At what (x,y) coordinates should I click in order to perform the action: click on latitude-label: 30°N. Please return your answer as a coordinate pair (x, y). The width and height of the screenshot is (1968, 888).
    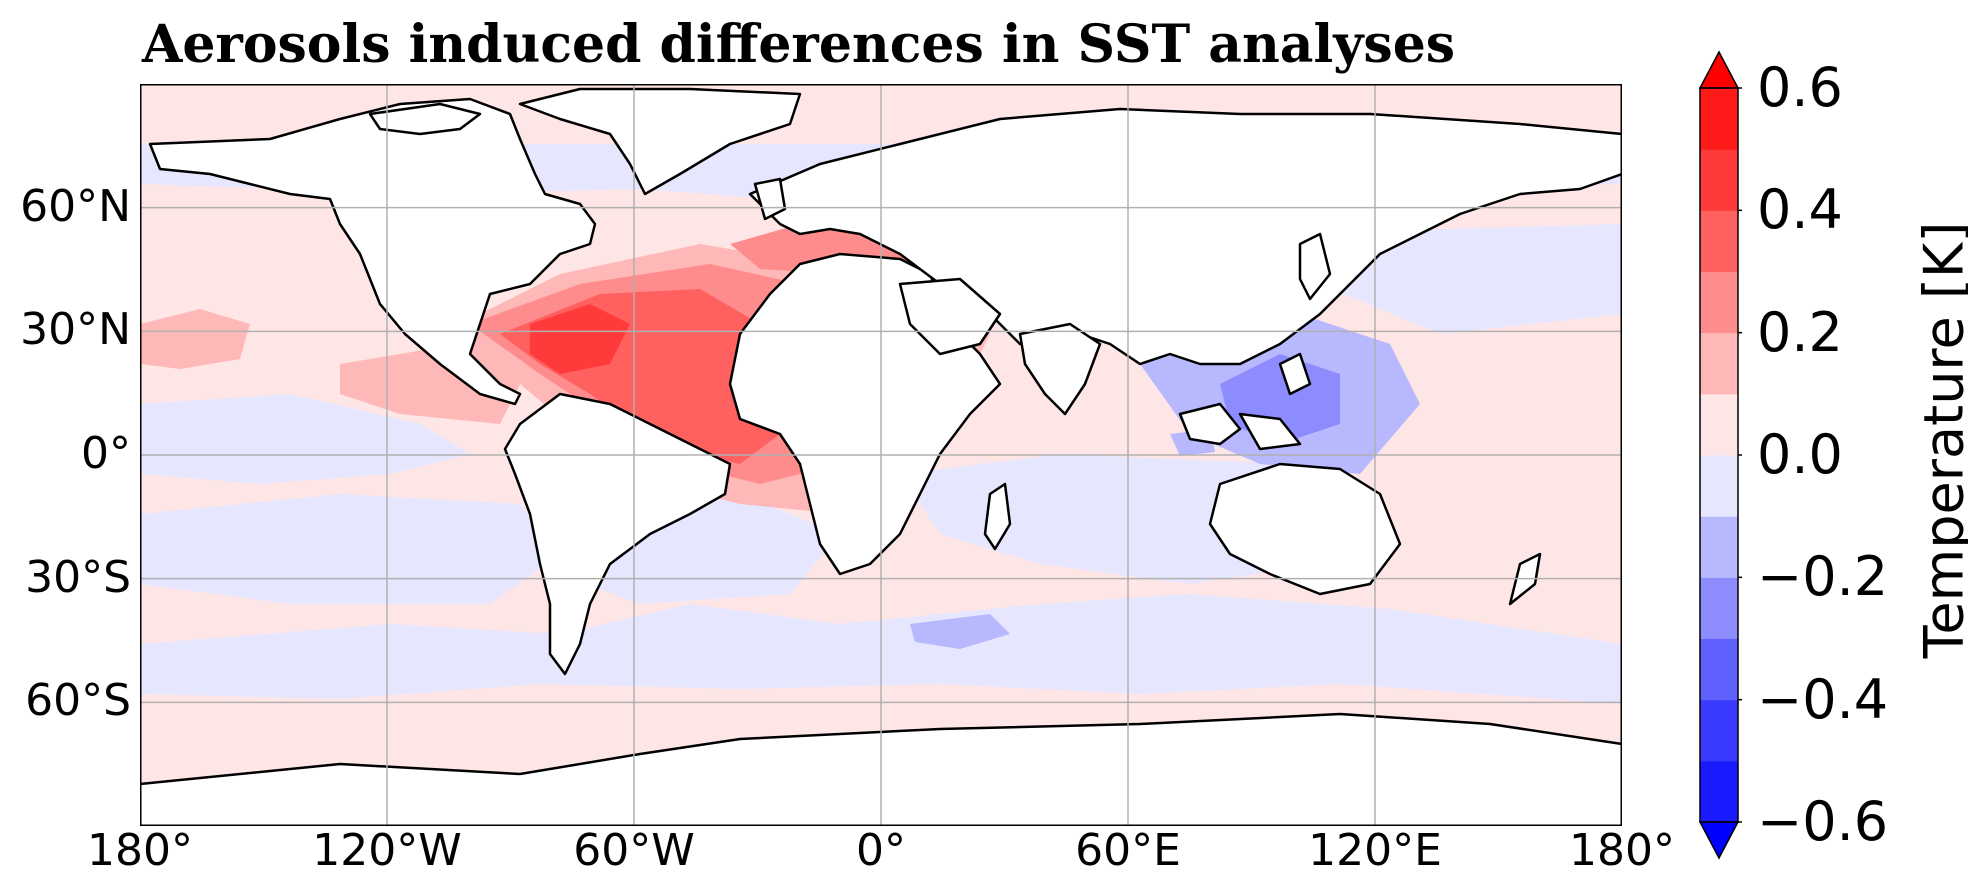
    Looking at the image, I should click on (75, 330).